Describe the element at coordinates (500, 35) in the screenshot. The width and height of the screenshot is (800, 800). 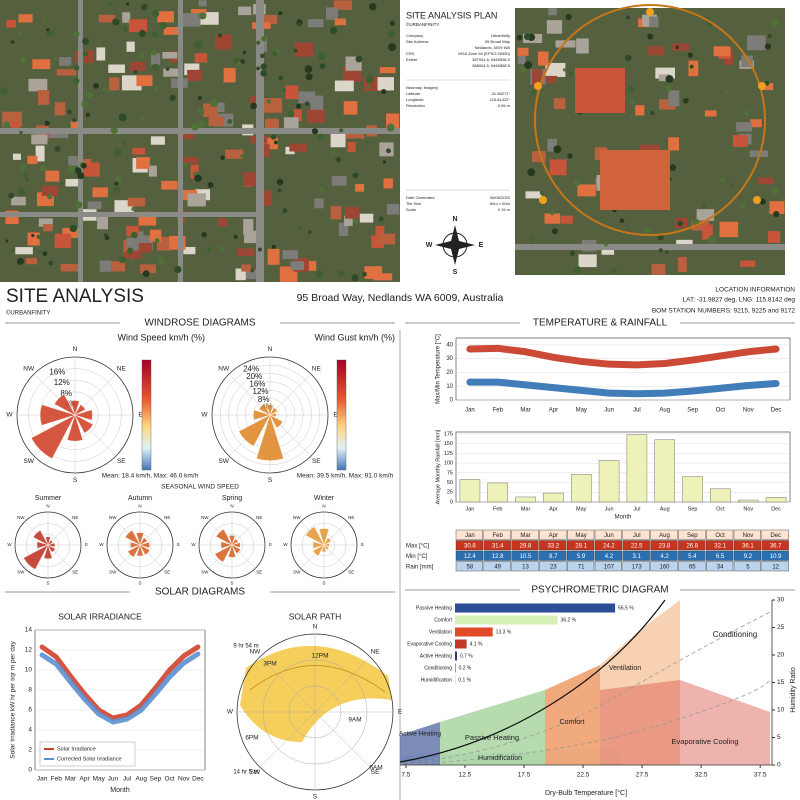
I see `plan-value: Urbanfinity` at that location.